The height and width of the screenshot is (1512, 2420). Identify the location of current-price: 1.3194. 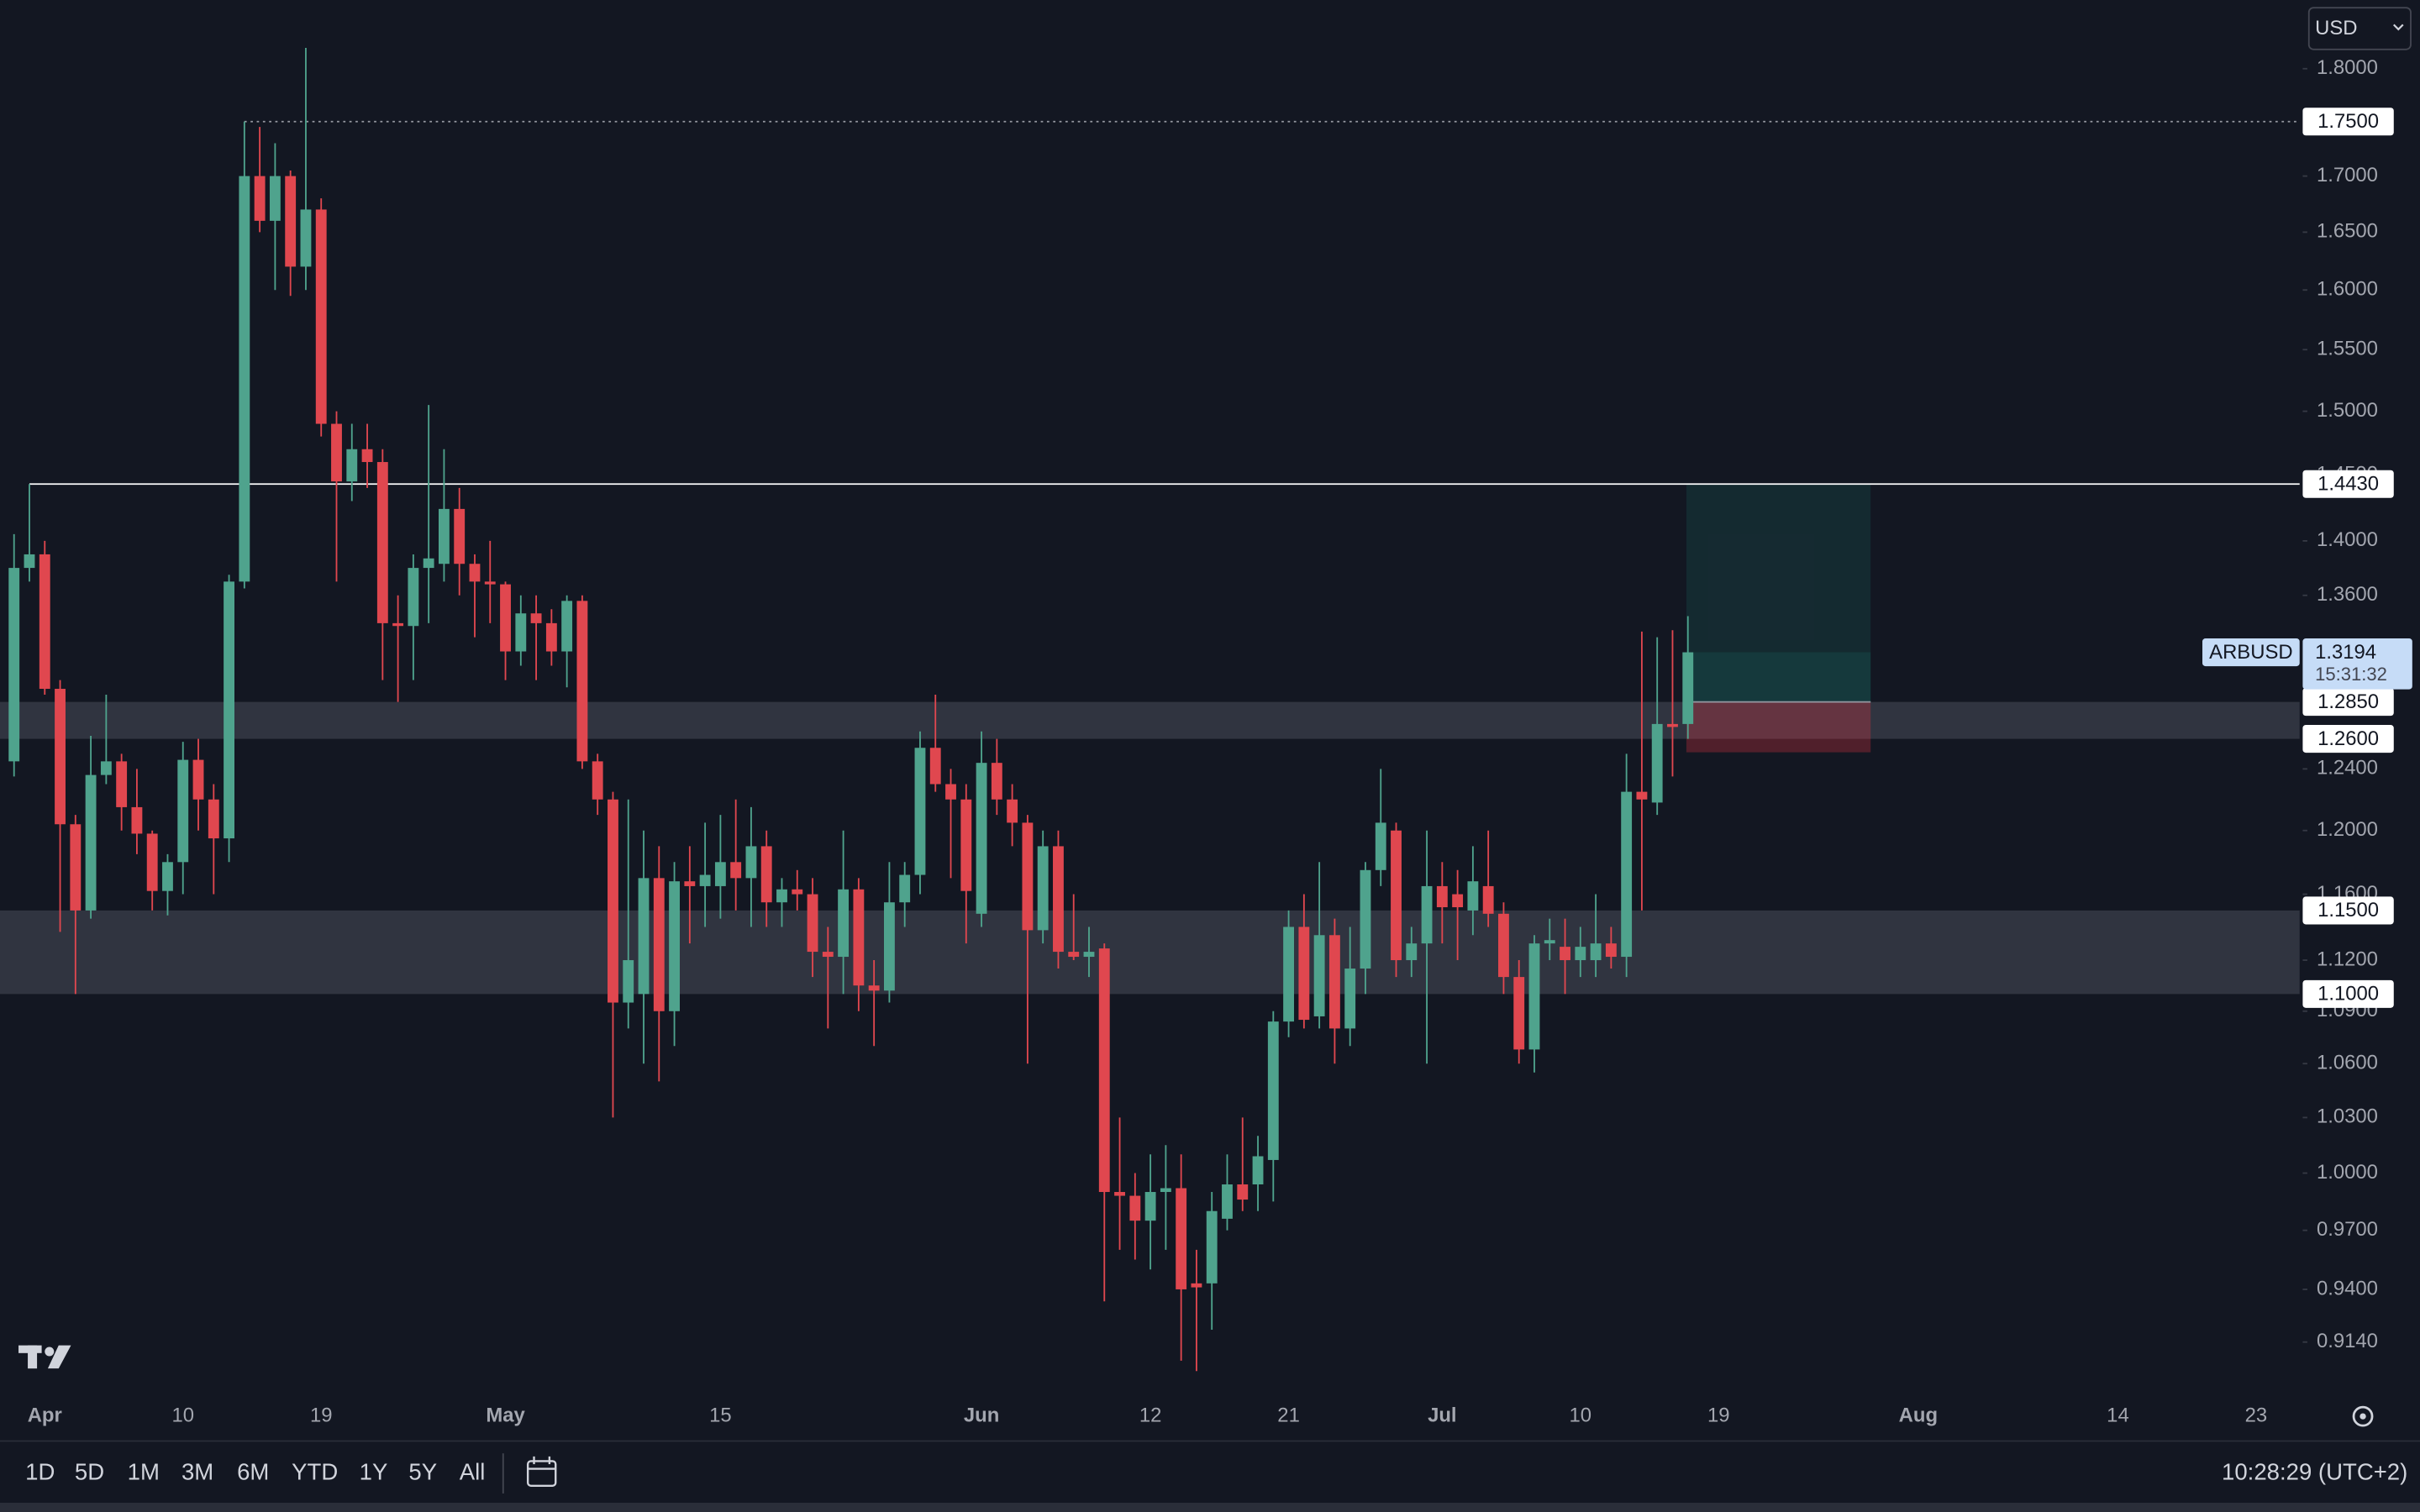
(2345, 652).